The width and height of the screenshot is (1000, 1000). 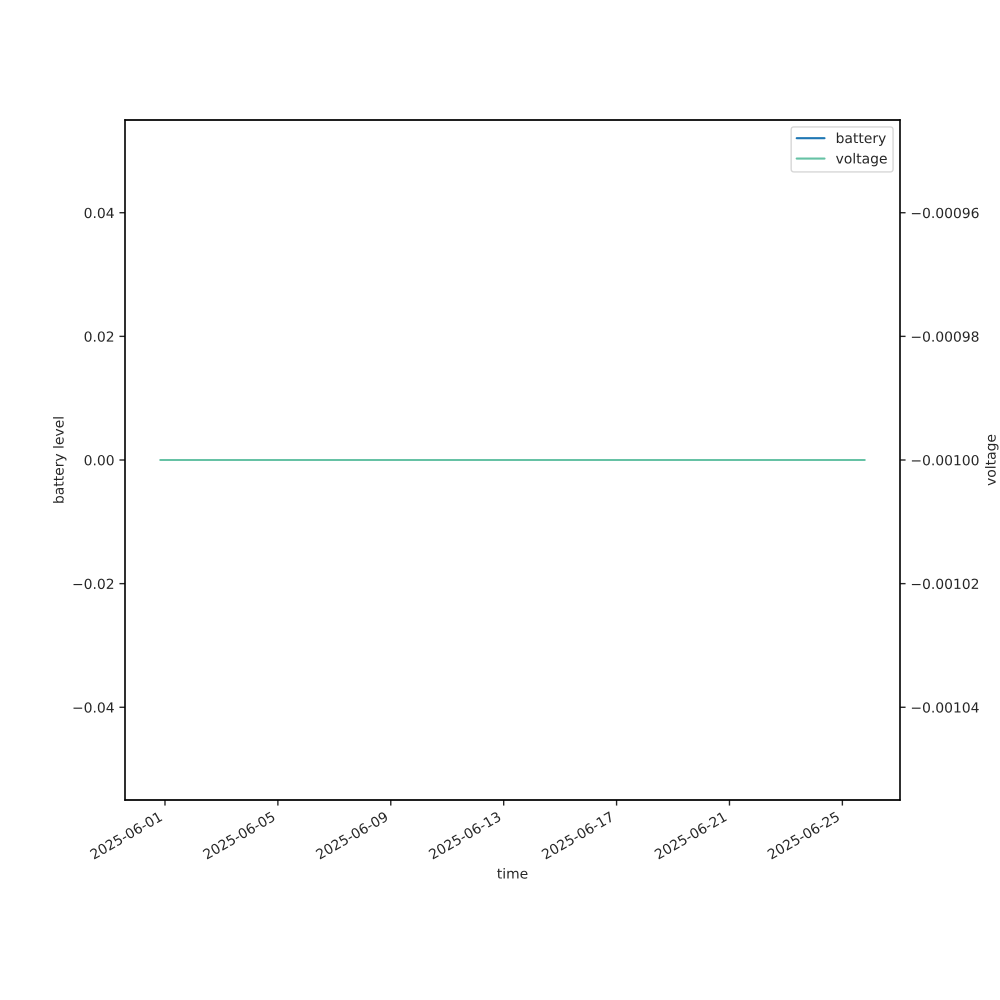 I want to click on legend-label: battery, so click(x=861, y=139).